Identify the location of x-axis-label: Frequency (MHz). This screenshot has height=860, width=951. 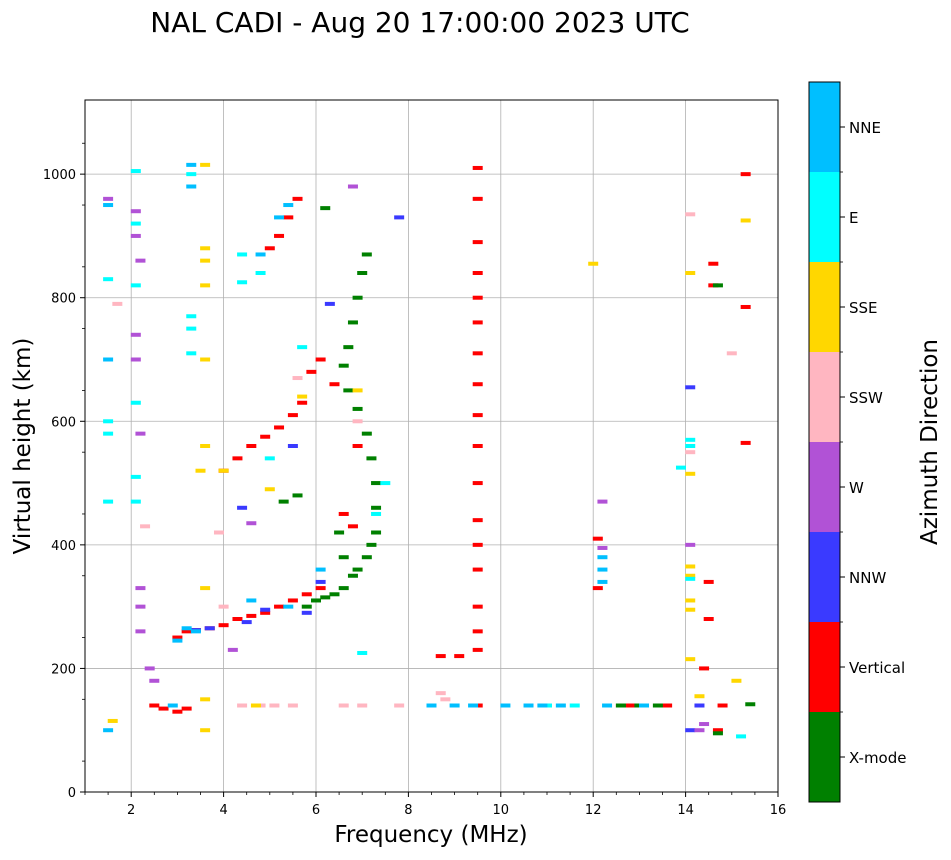
(430, 835).